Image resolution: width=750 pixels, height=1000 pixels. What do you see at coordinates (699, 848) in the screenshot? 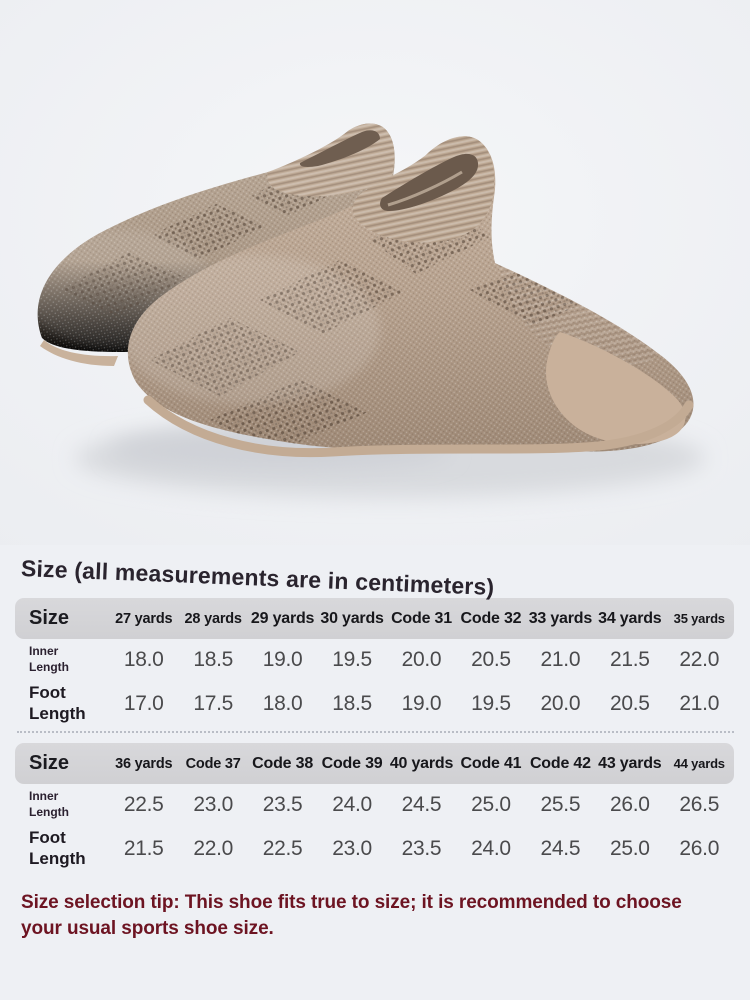
I see `foot-length-value: 26.0` at bounding box center [699, 848].